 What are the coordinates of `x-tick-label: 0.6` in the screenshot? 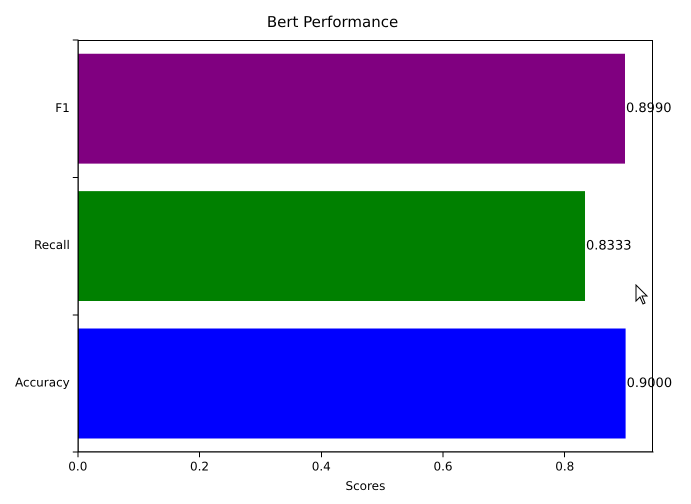 It's located at (443, 467).